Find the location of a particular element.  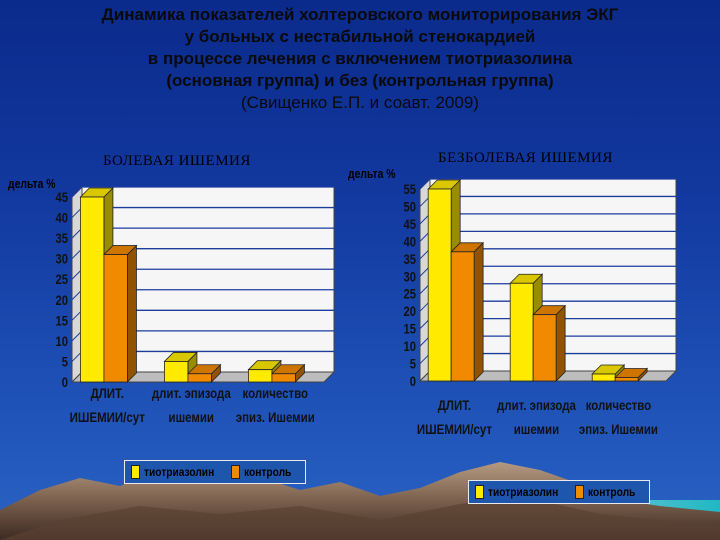

chart1-legend: тиотриазолин контроль is located at coordinates (215, 472).